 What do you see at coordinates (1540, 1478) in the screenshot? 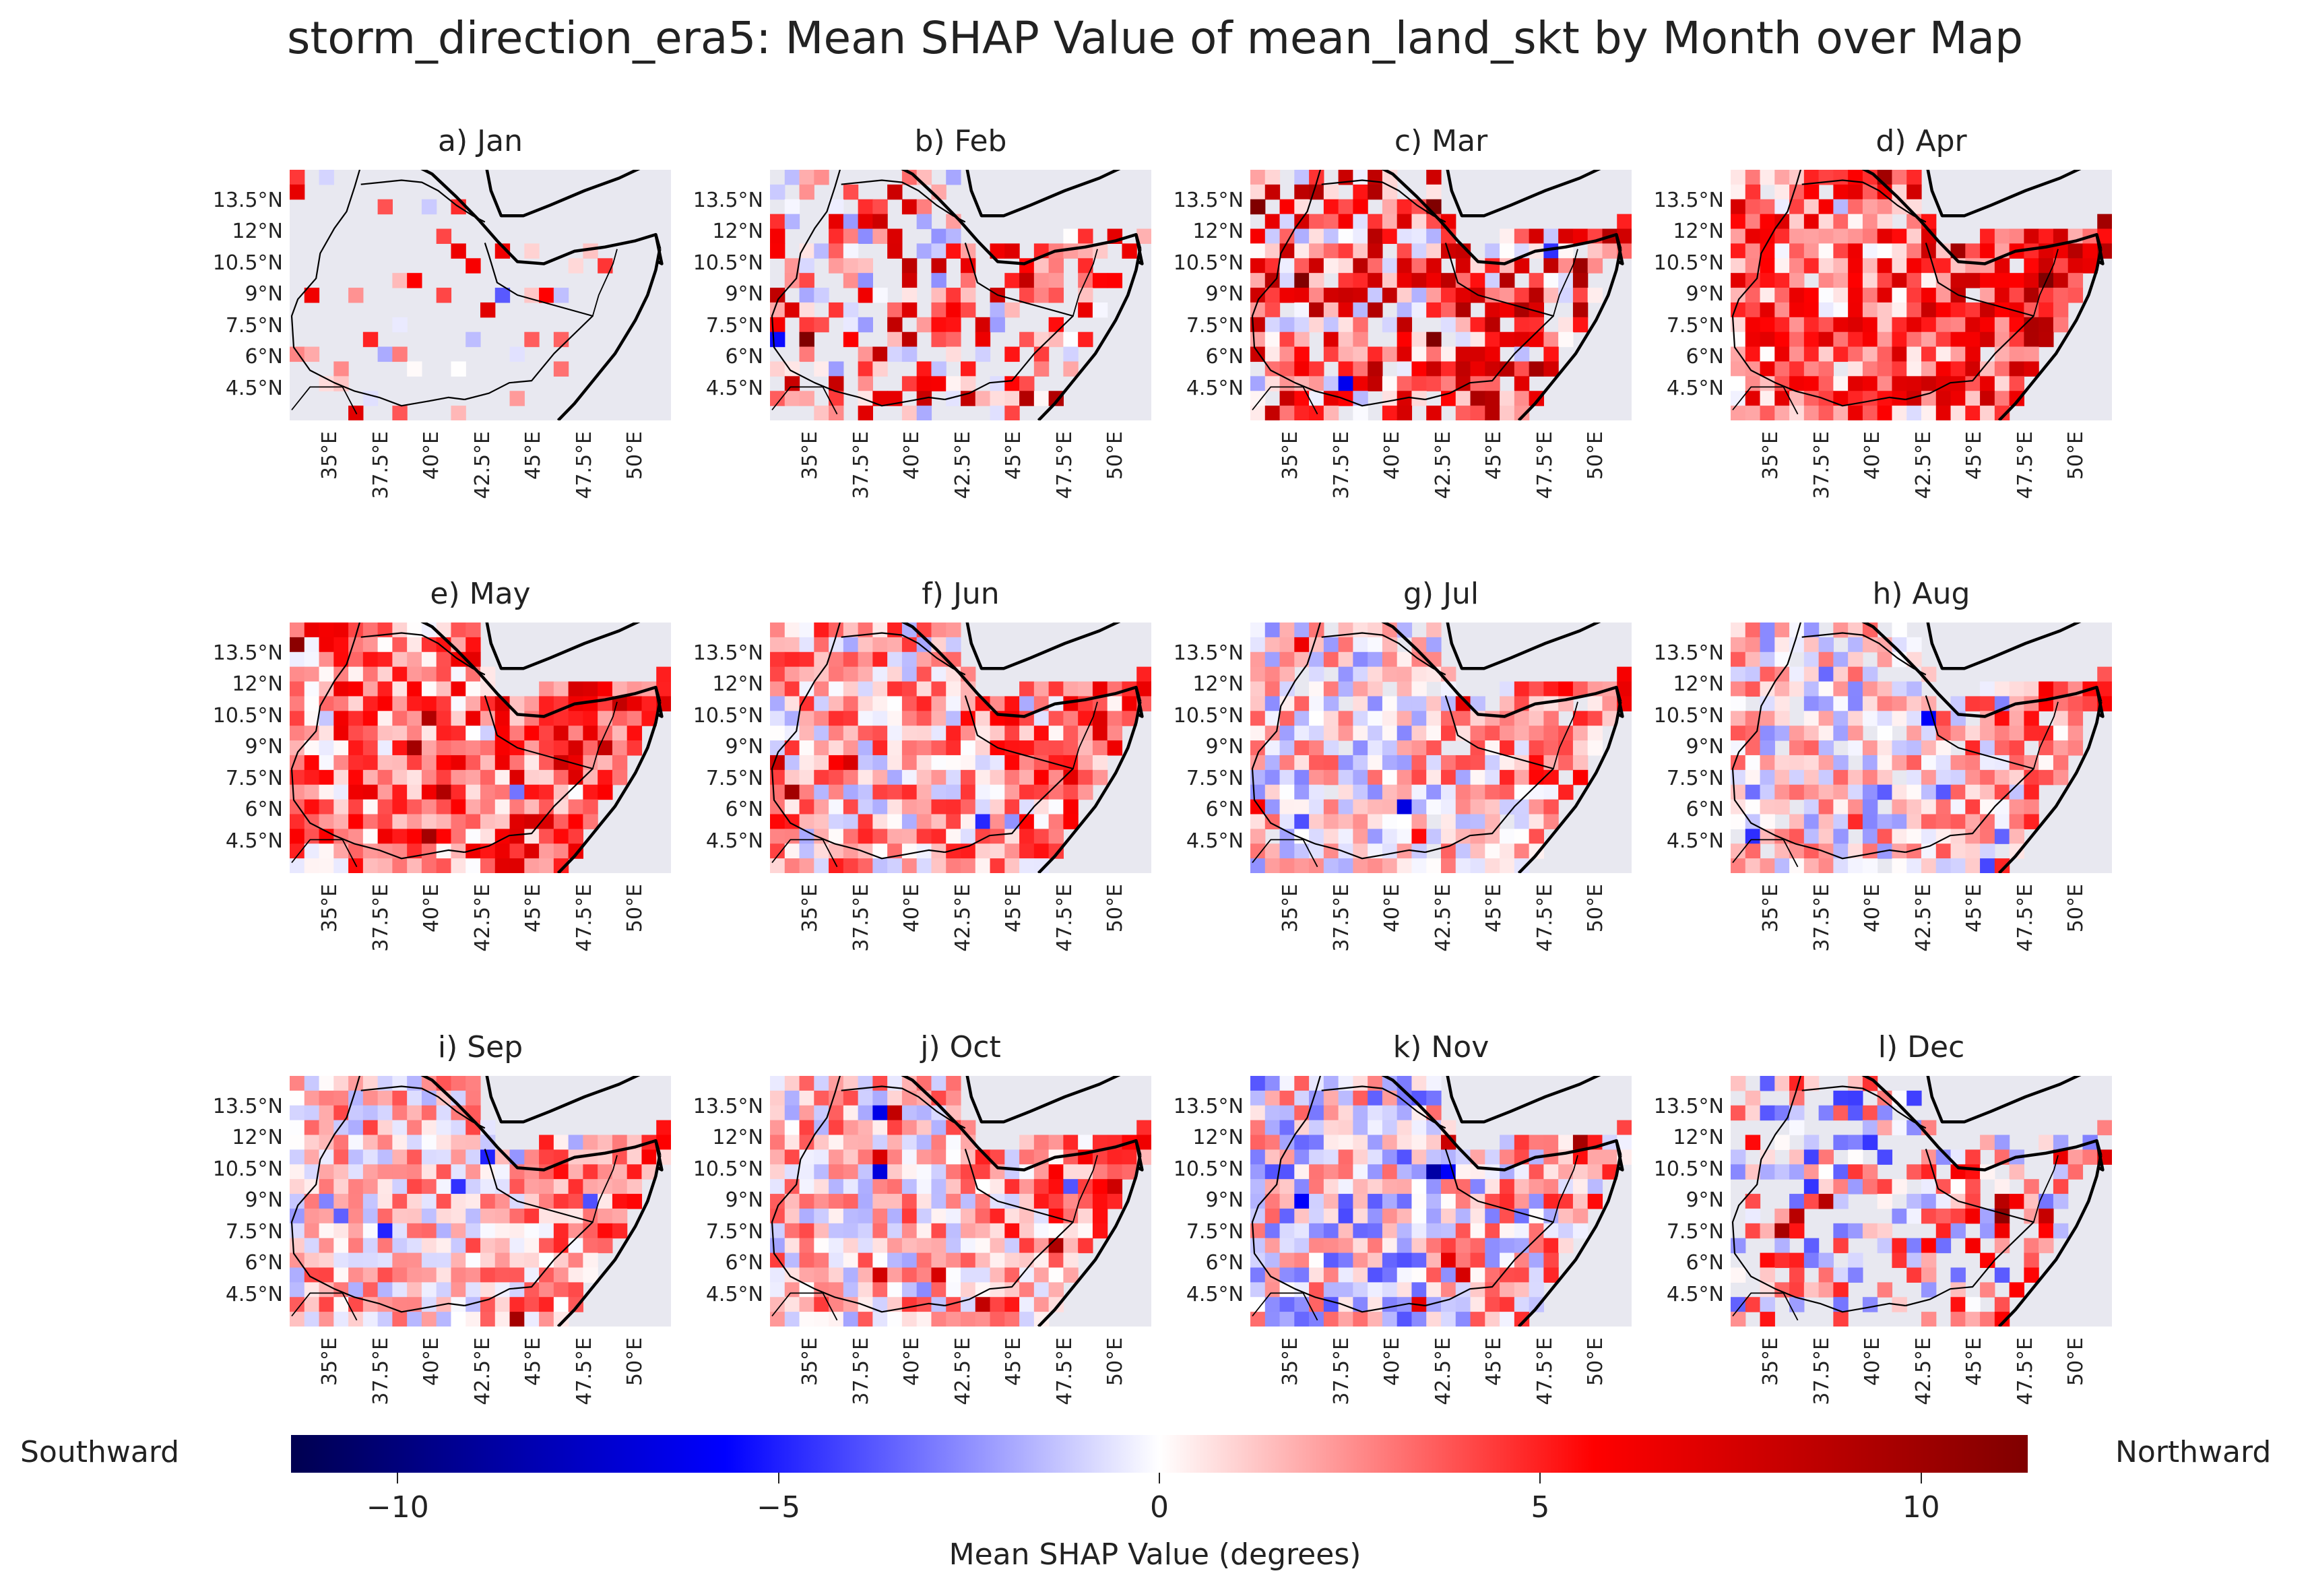
I see `colorbar-tick-mark` at bounding box center [1540, 1478].